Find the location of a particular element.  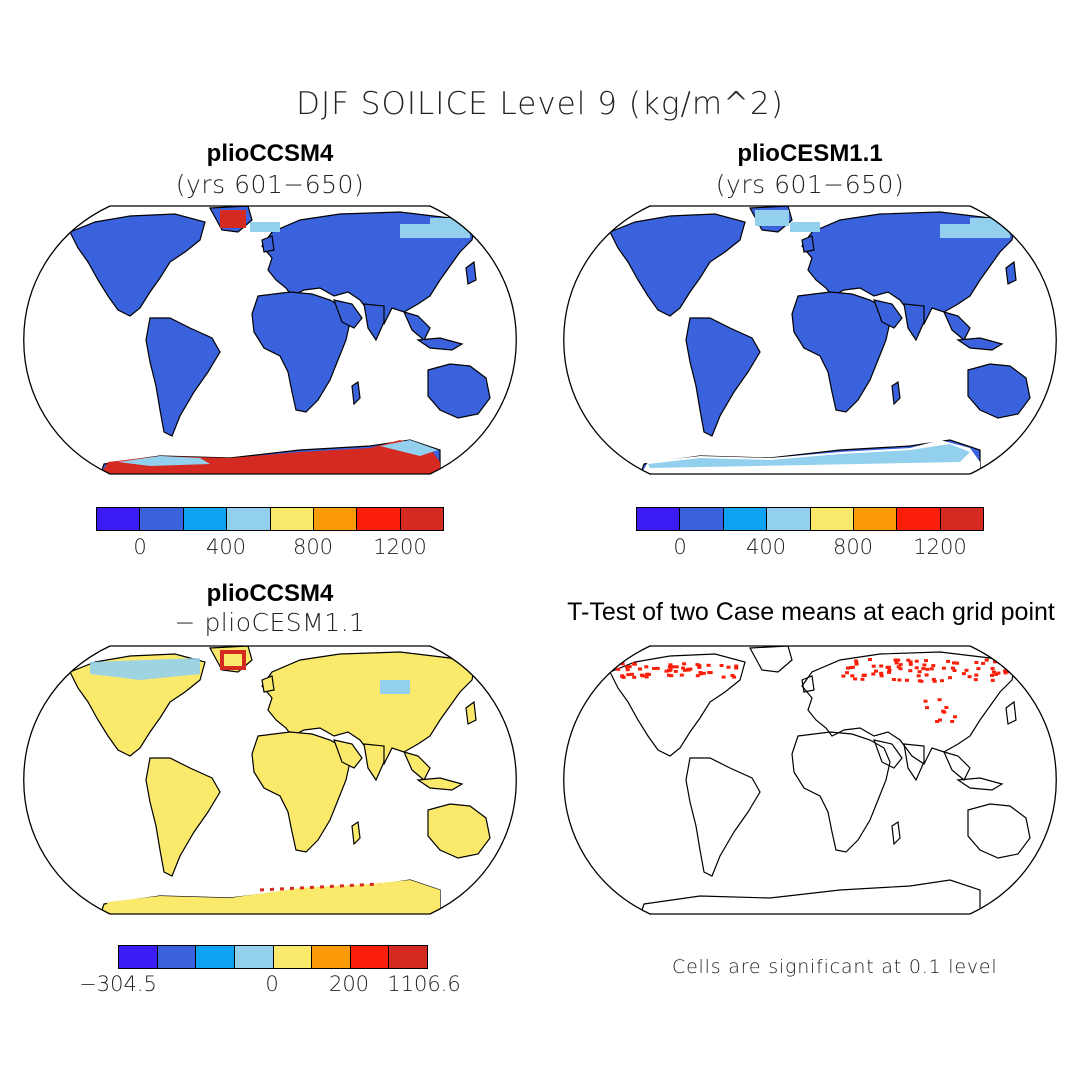

map-frame-top-right is located at coordinates (810, 340).